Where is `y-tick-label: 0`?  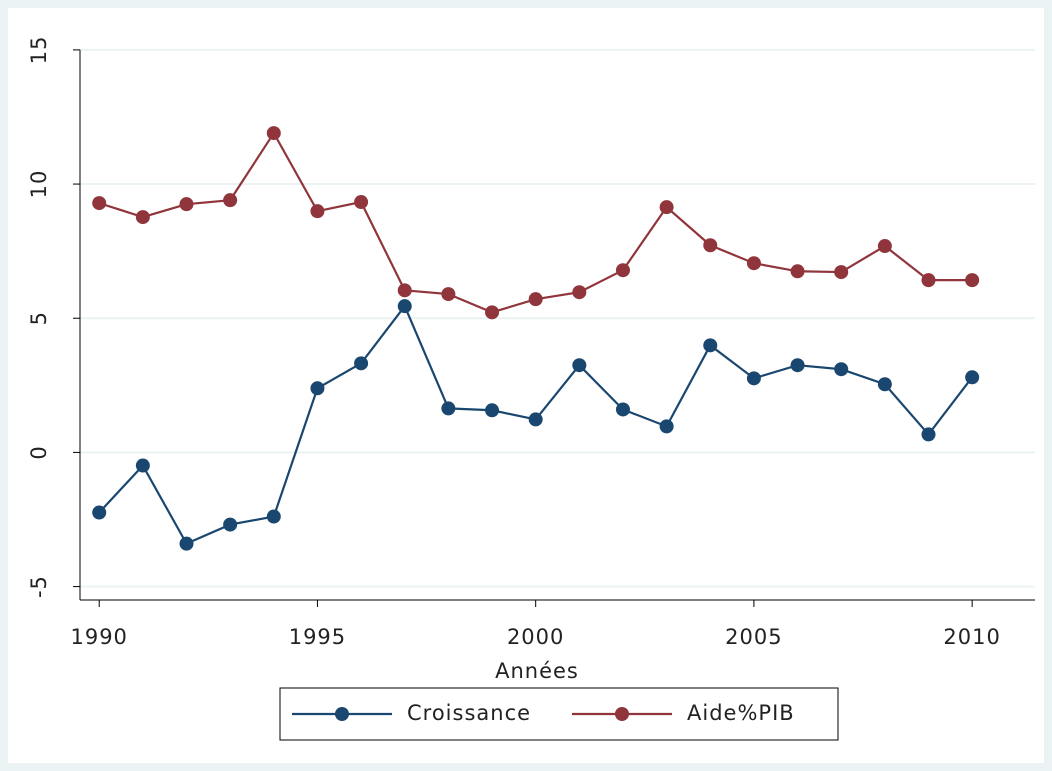 y-tick-label: 0 is located at coordinates (39, 452).